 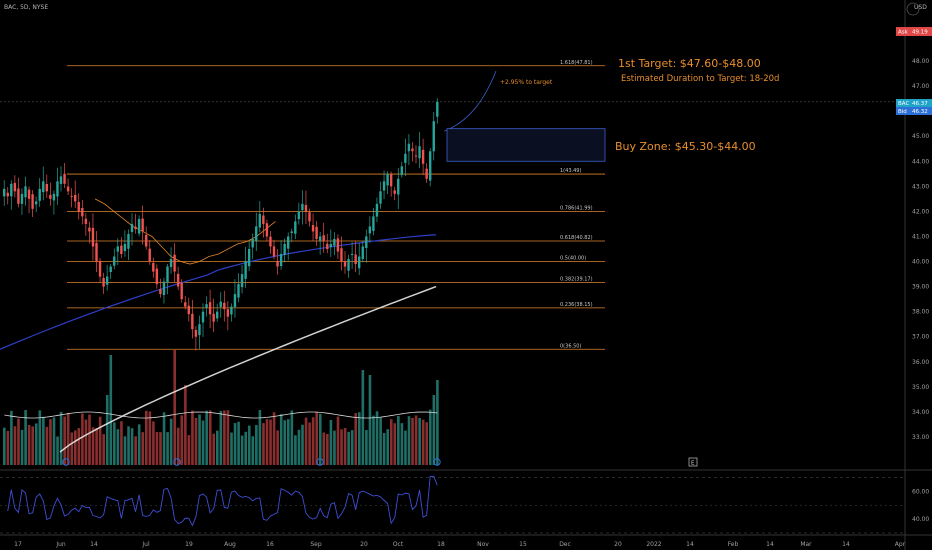 I want to click on y-tick-label: 47.00, so click(x=920, y=86).